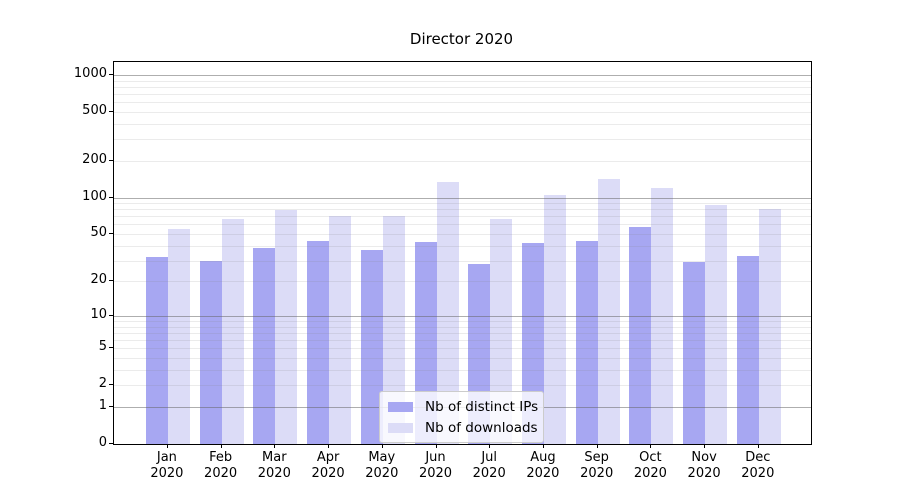  Describe the element at coordinates (167, 465) in the screenshot. I see `x-tick-label: Jan 2020` at that location.